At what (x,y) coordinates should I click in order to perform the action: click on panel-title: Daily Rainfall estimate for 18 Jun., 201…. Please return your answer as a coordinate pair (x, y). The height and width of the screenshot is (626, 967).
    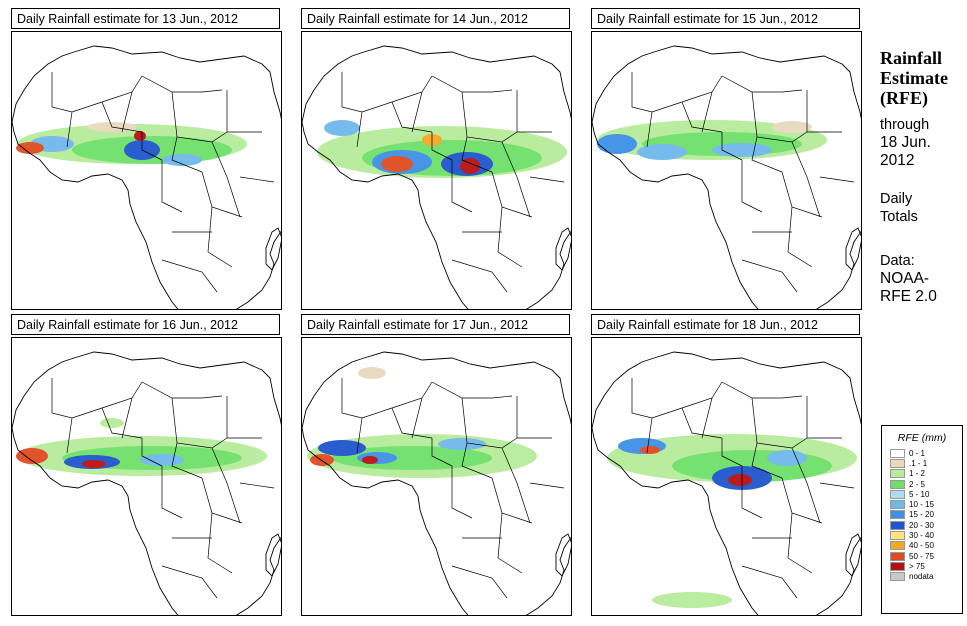
    Looking at the image, I should click on (725, 324).